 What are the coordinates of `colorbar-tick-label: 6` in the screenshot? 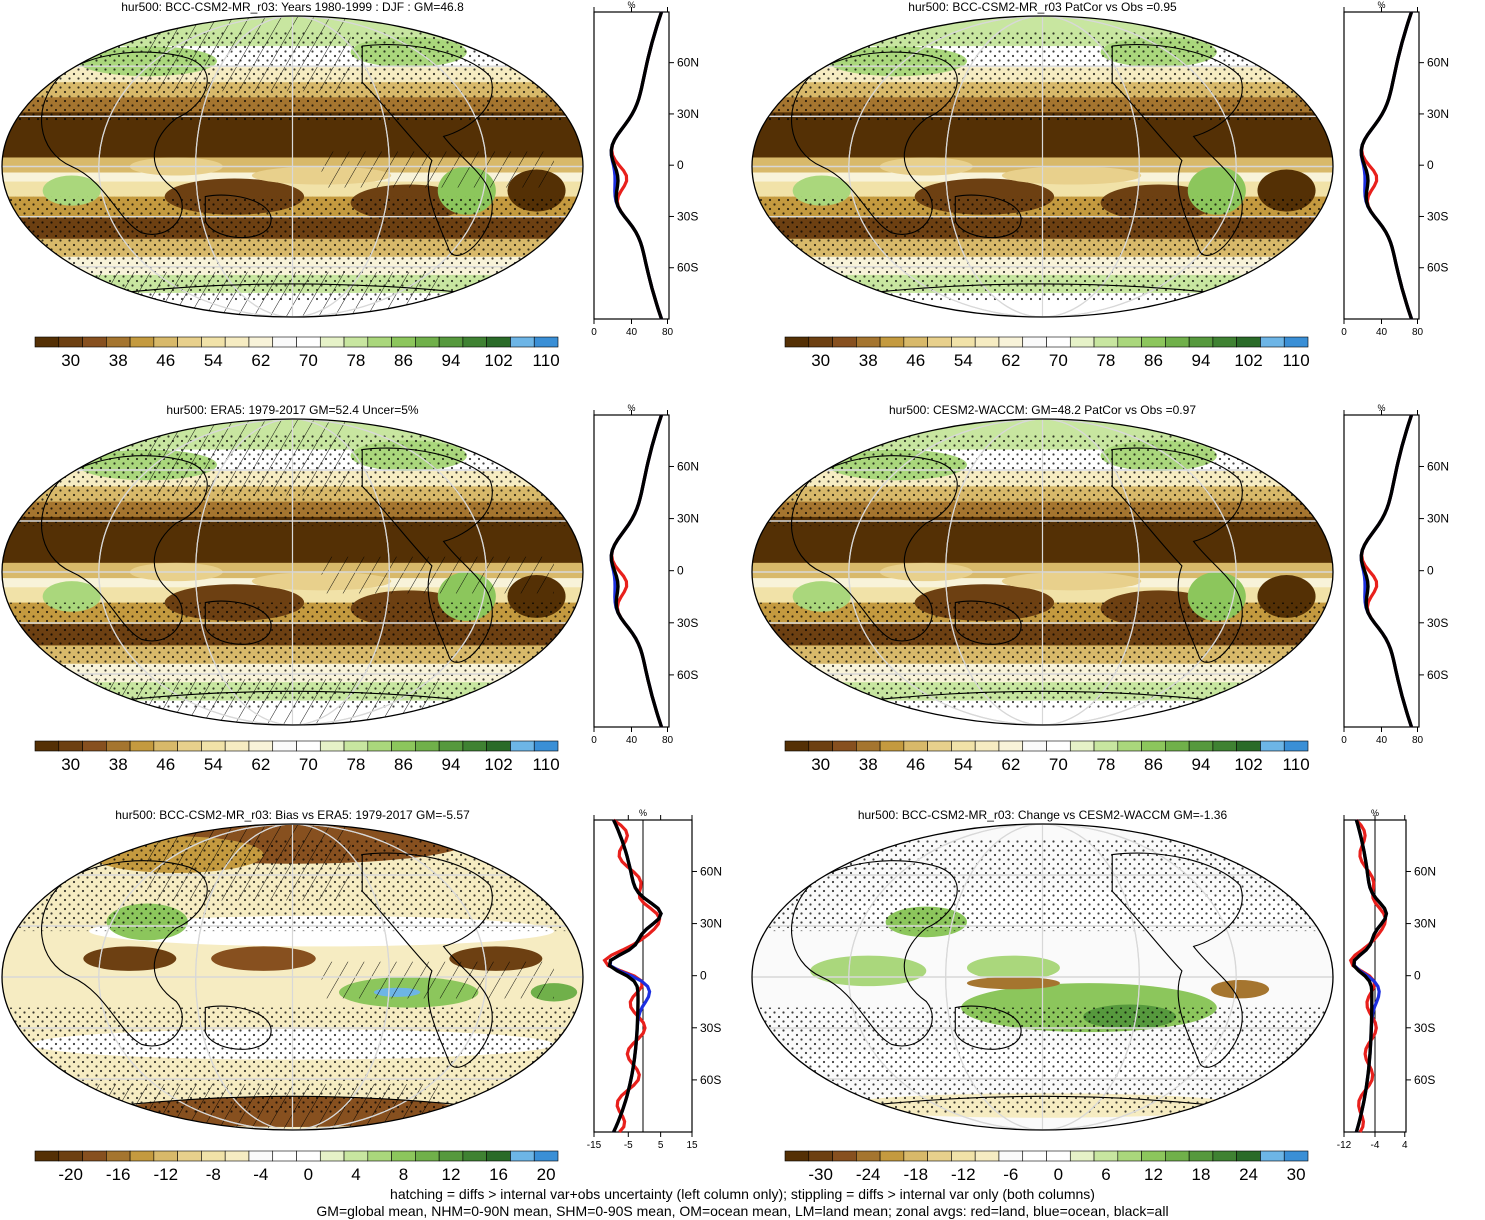 It's located at (1105, 1174).